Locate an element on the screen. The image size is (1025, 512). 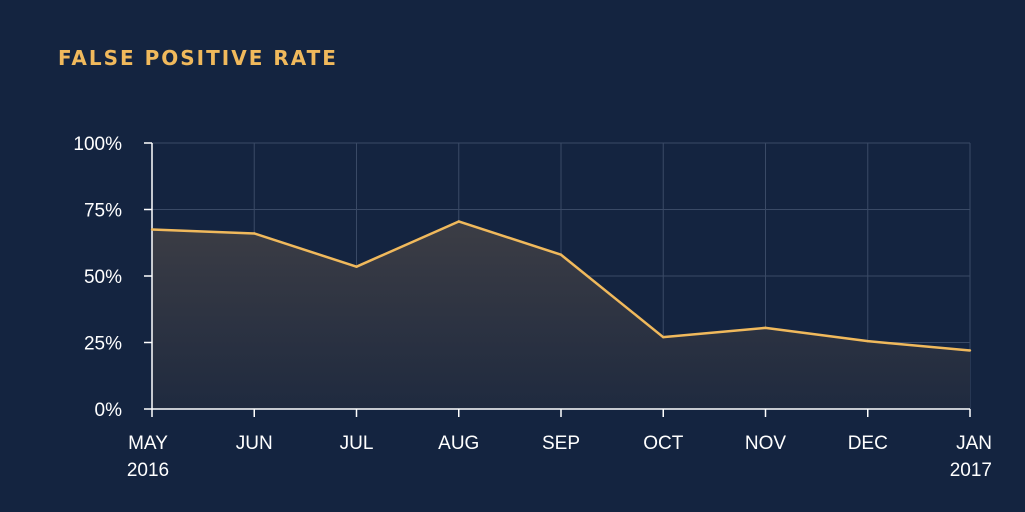
x-tick-label: NOV is located at coordinates (766, 443).